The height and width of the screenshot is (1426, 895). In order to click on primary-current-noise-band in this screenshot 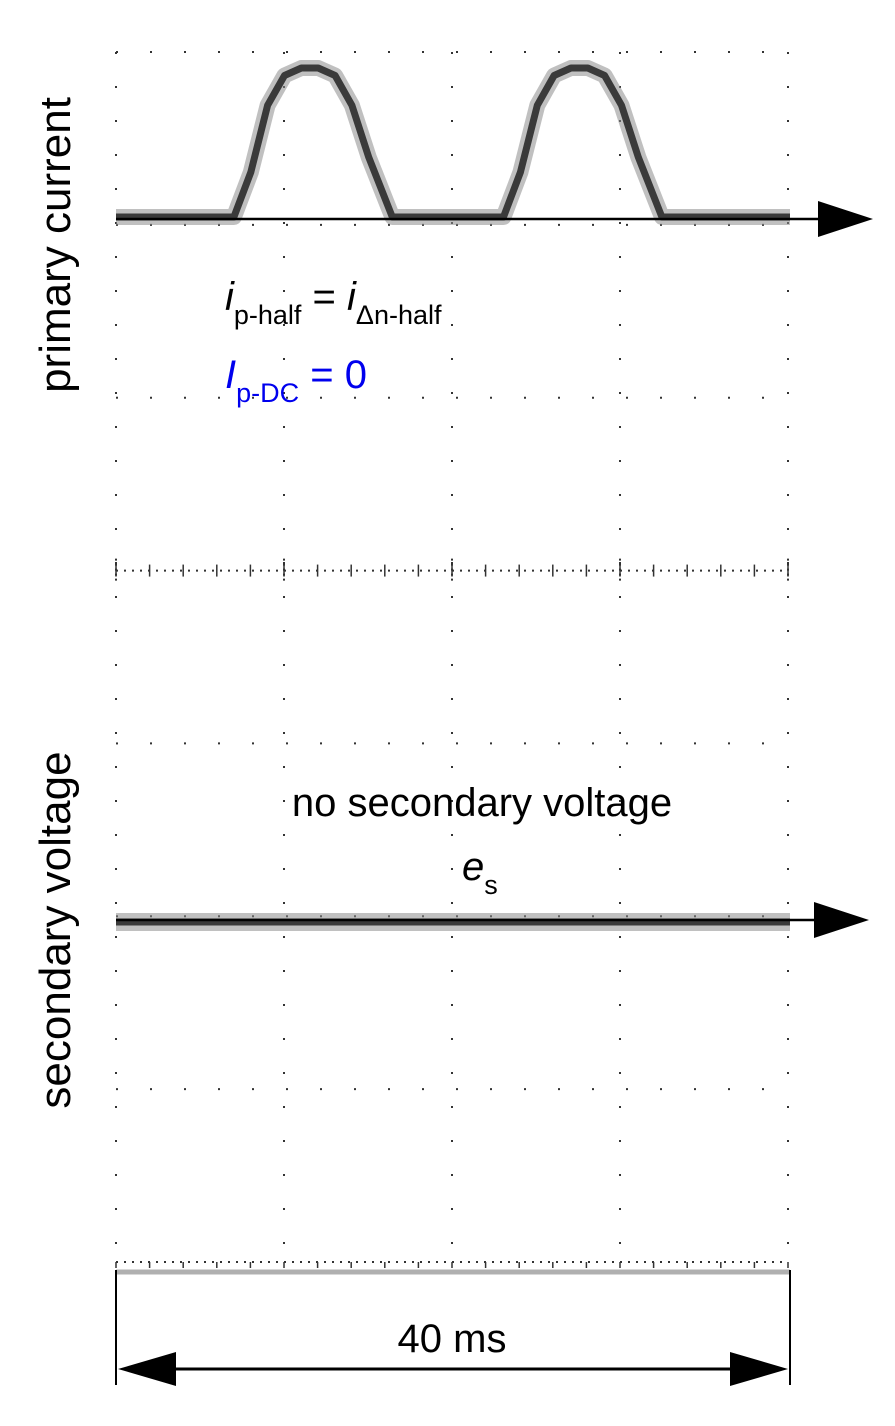, I will do `click(453, 142)`.